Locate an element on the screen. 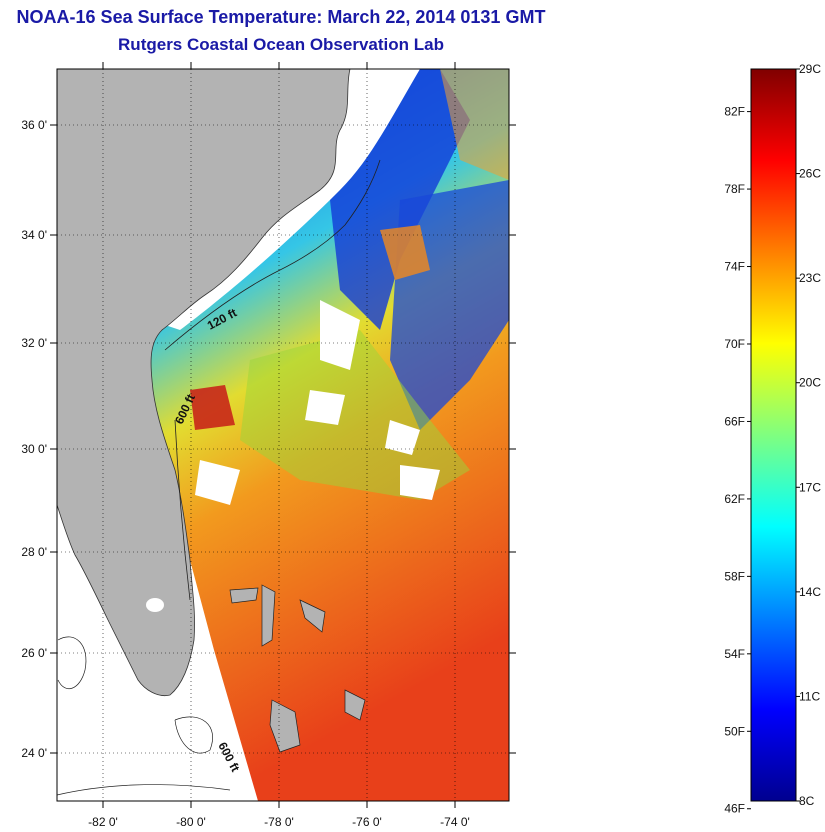 The height and width of the screenshot is (832, 825). colorbar-celsius-label: 8C is located at coordinates (807, 801).